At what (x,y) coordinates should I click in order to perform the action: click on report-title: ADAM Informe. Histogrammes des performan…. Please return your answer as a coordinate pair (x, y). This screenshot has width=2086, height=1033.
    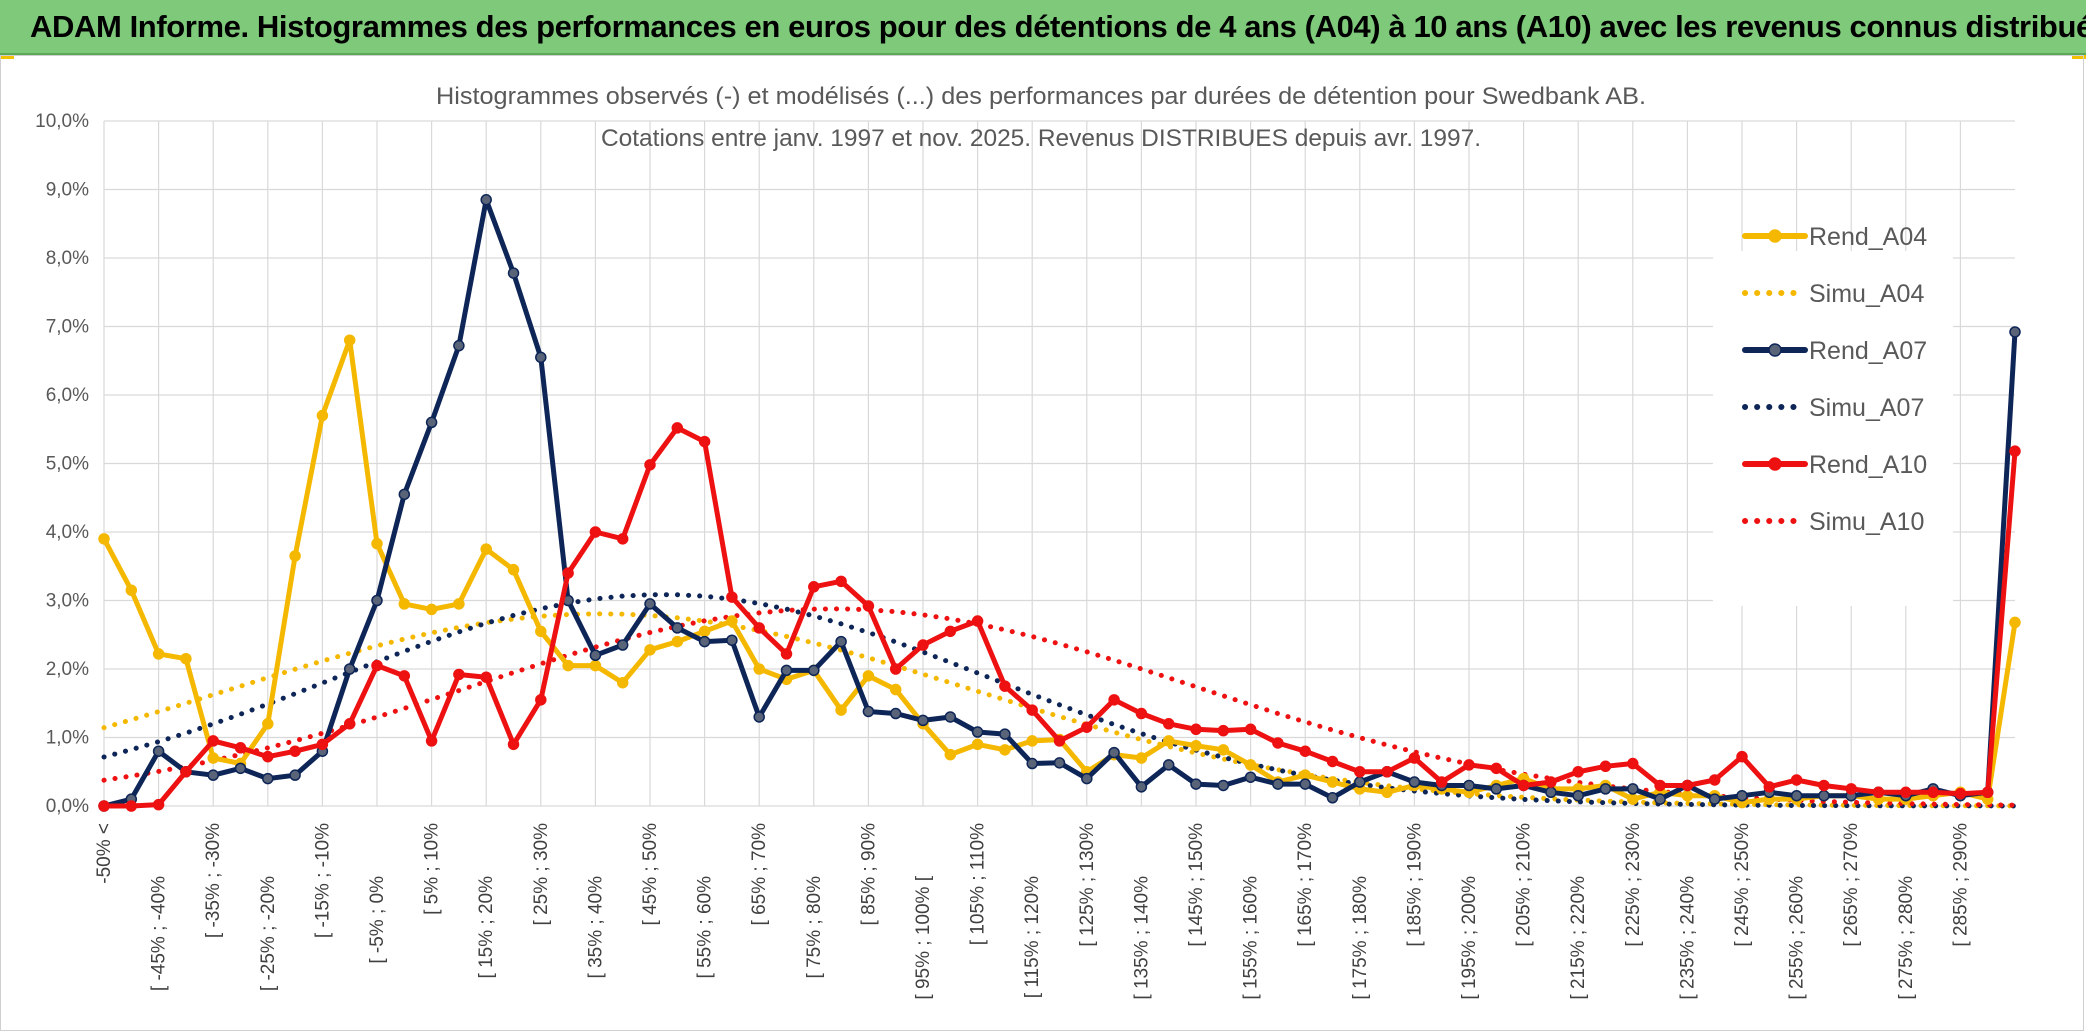
    Looking at the image, I should click on (1058, 26).